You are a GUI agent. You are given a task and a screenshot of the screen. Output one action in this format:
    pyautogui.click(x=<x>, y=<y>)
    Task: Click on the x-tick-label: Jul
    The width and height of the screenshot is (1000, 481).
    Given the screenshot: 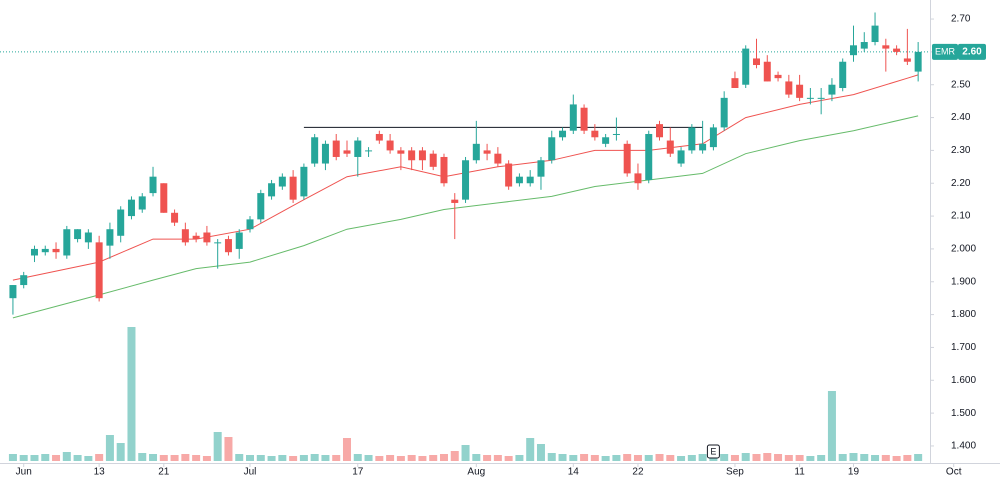 What is the action you would take?
    pyautogui.click(x=250, y=472)
    